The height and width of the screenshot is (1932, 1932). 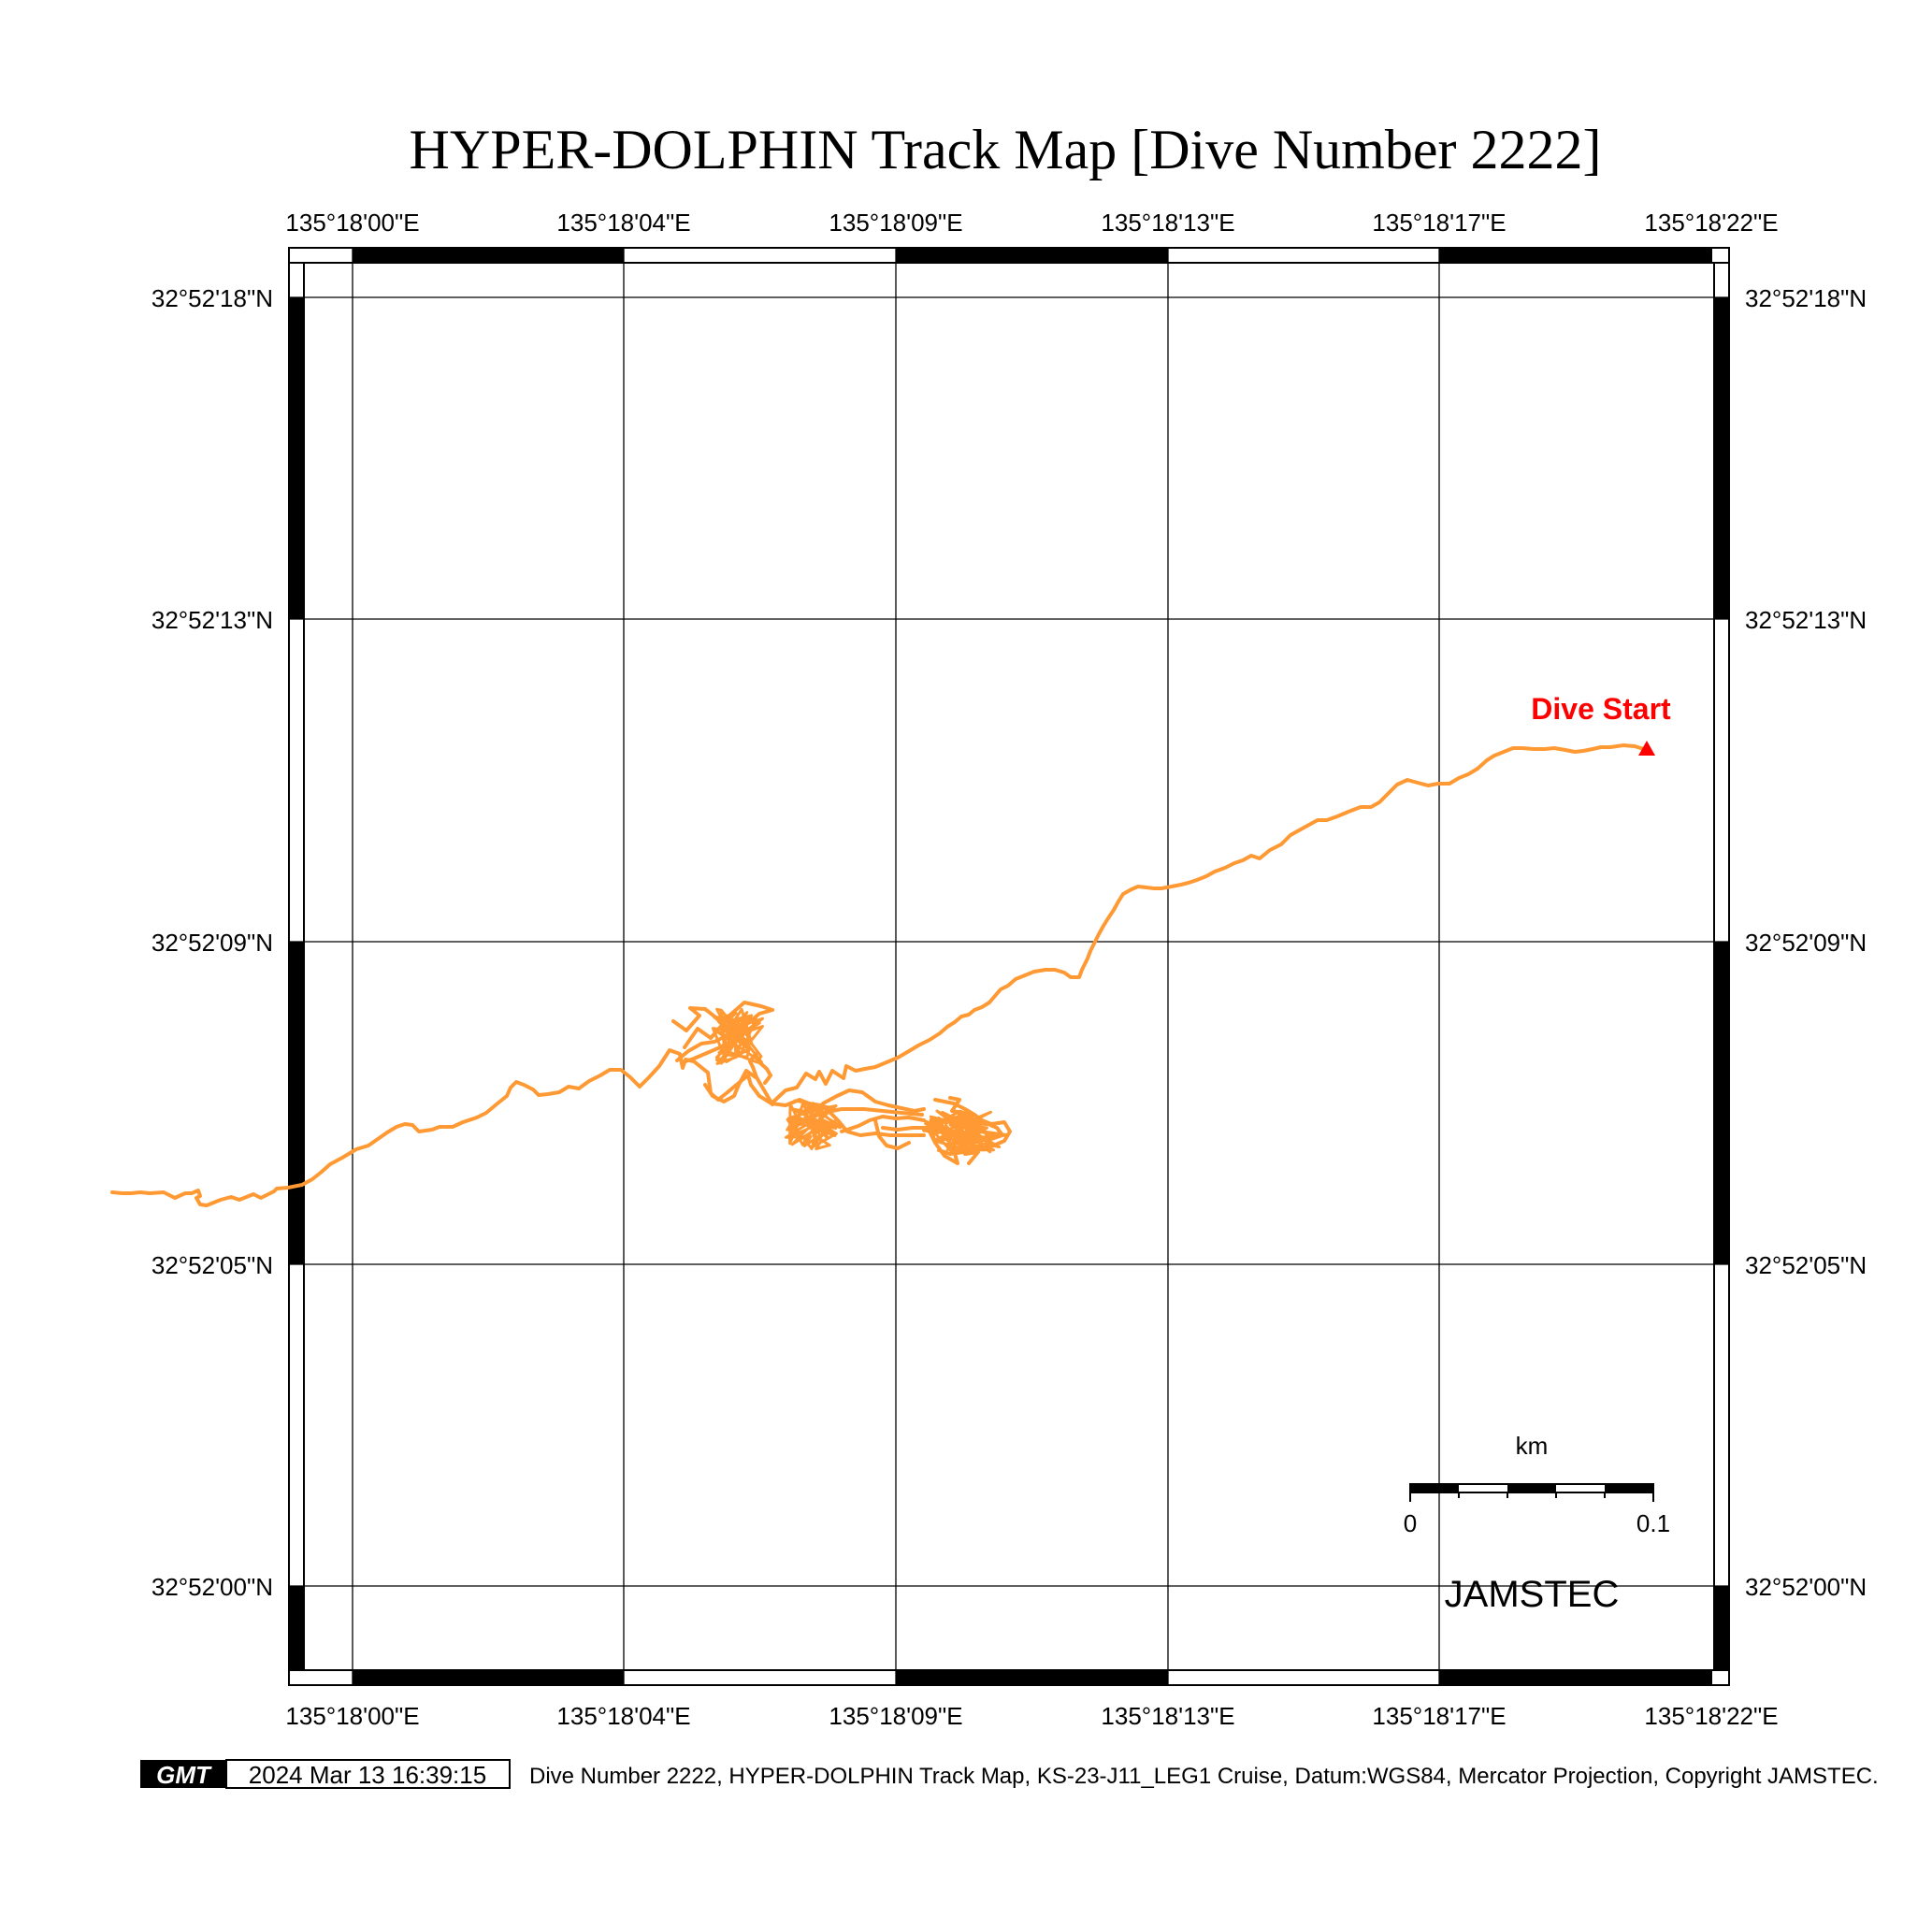 I want to click on lat-label-left: 32°52'09"N, so click(x=212, y=943).